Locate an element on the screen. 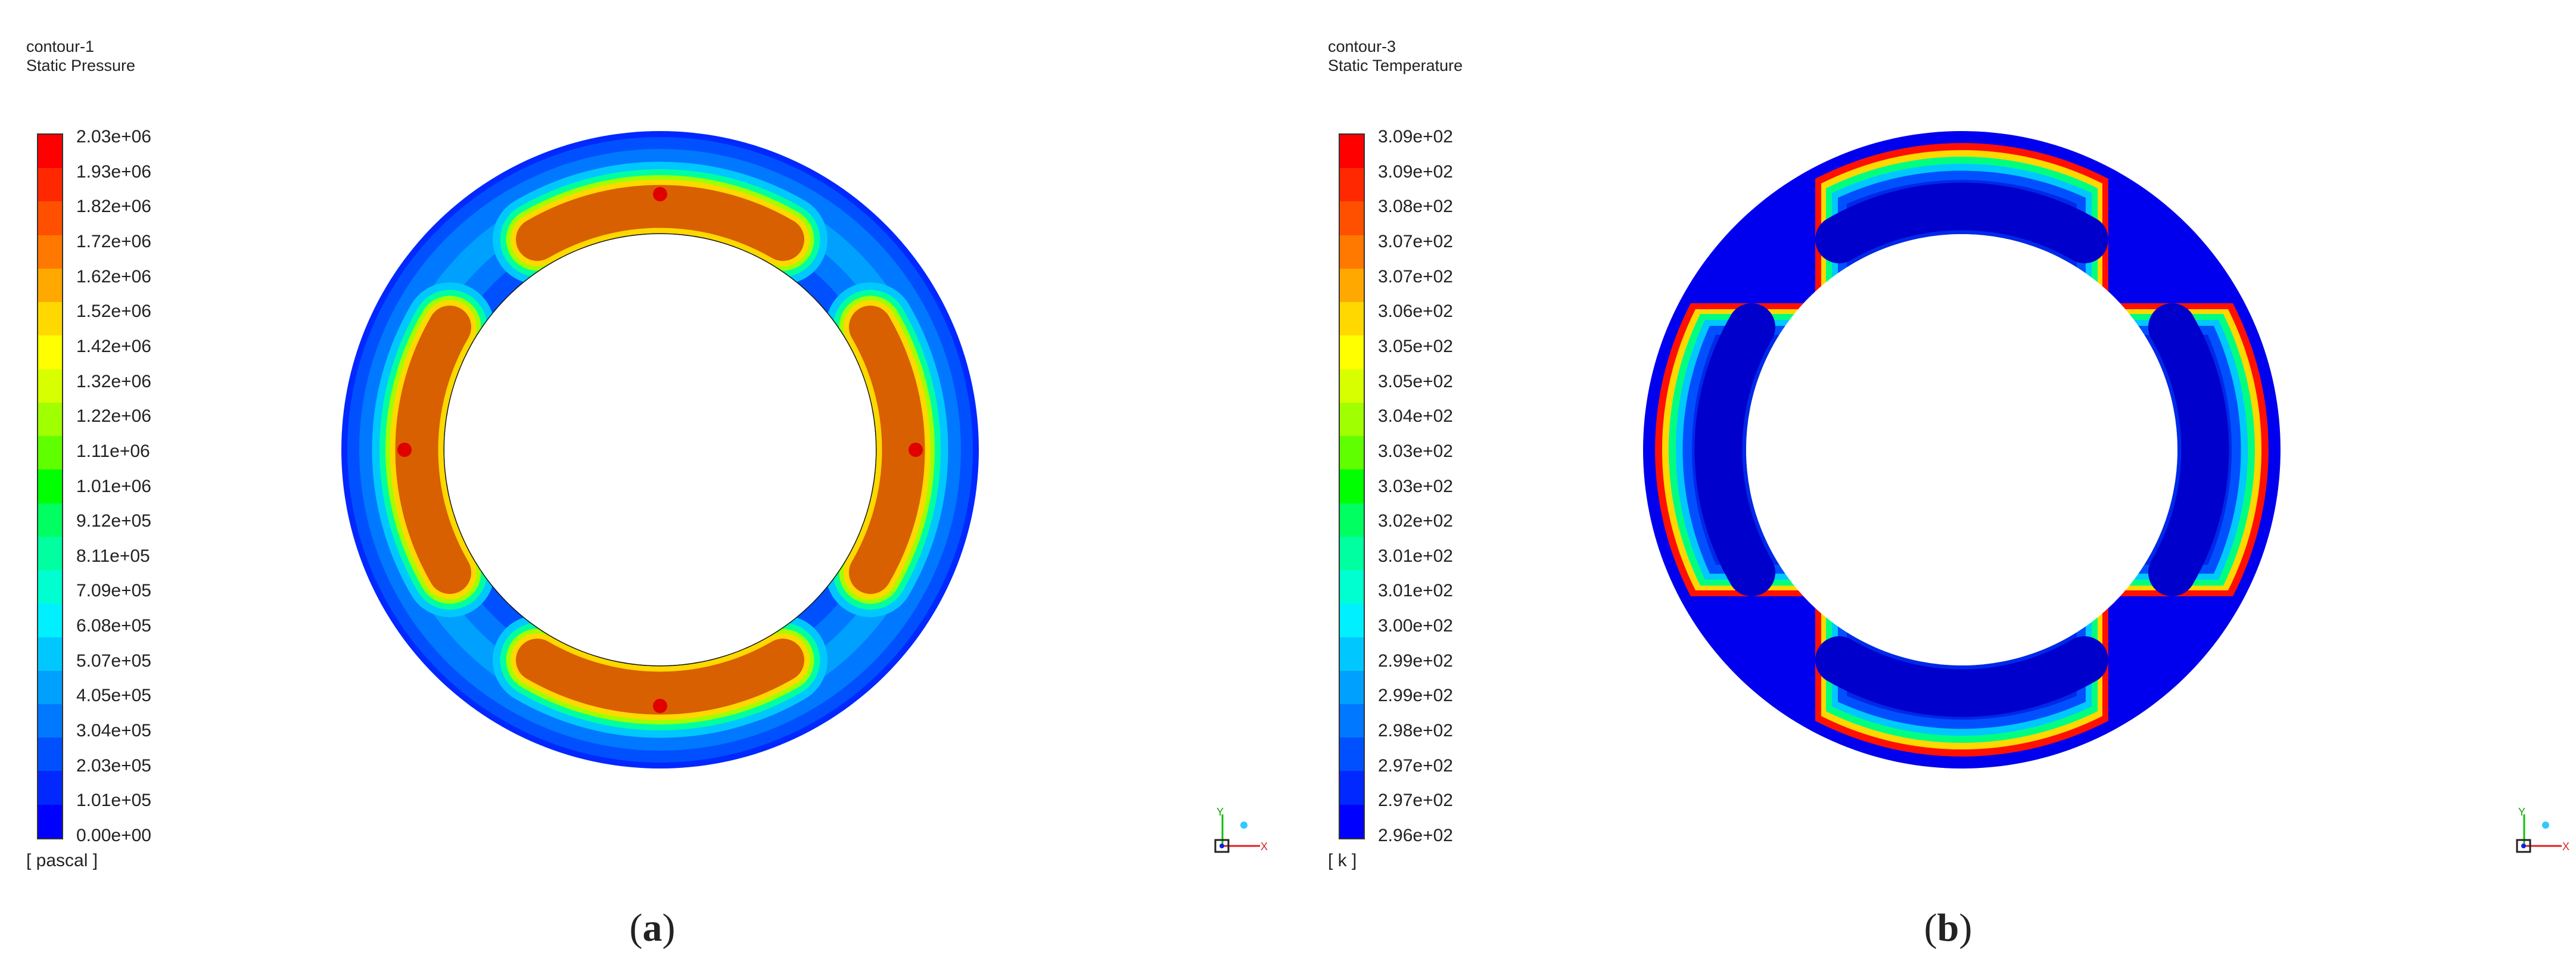 This screenshot has width=2576, height=977. colorbar-tick-label: 2.96e+02 is located at coordinates (1415, 835).